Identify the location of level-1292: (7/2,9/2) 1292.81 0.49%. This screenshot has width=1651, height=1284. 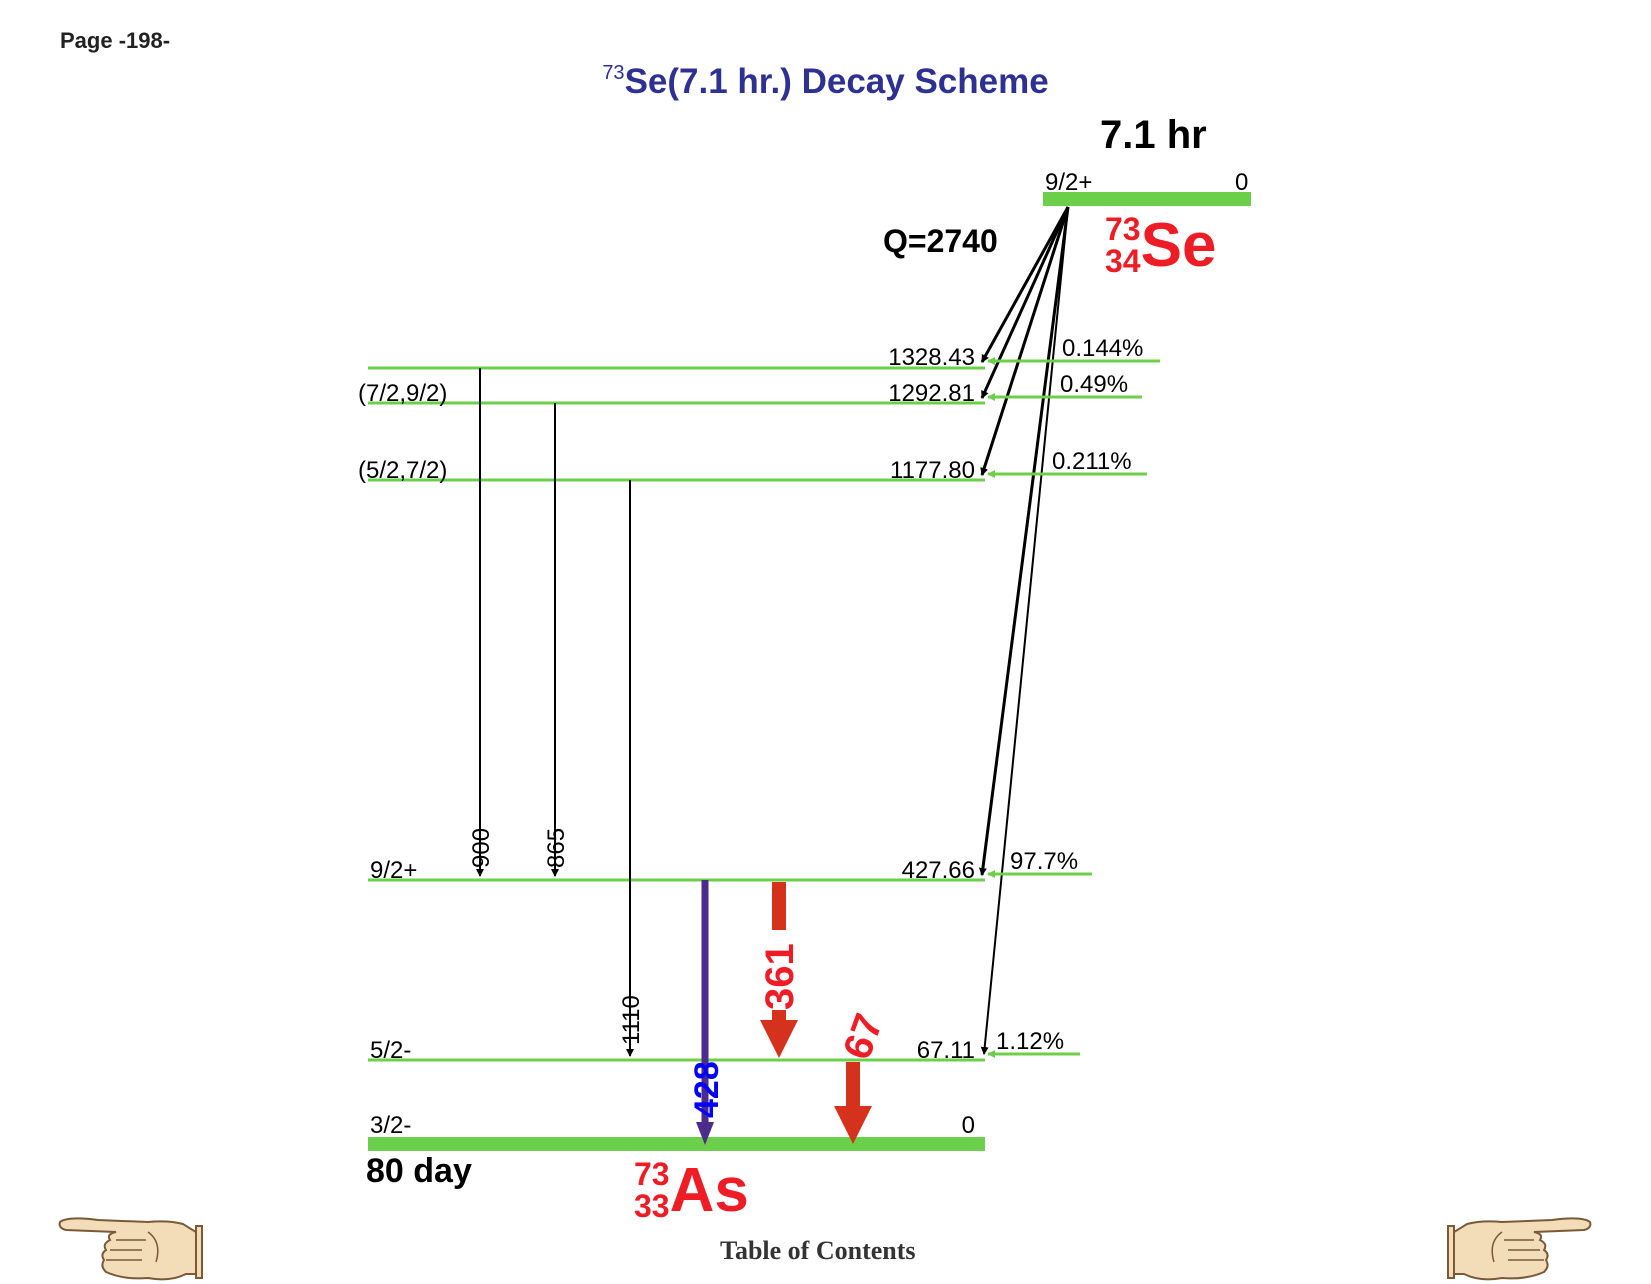
(750, 389).